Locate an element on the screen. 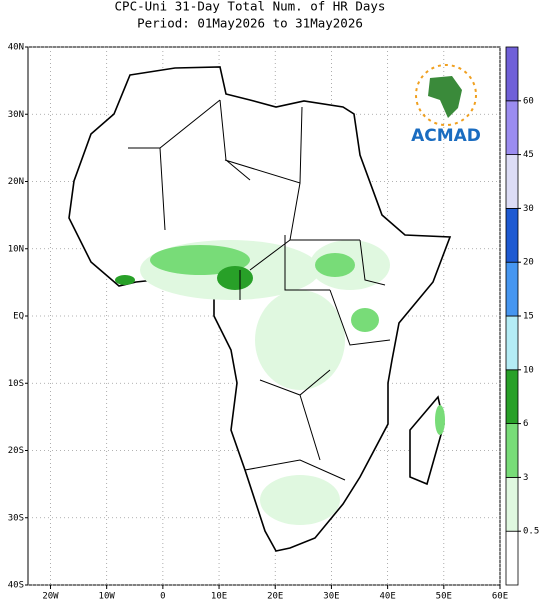 The width and height of the screenshot is (540, 600). lat-tick-label: EQ is located at coordinates (18, 317).